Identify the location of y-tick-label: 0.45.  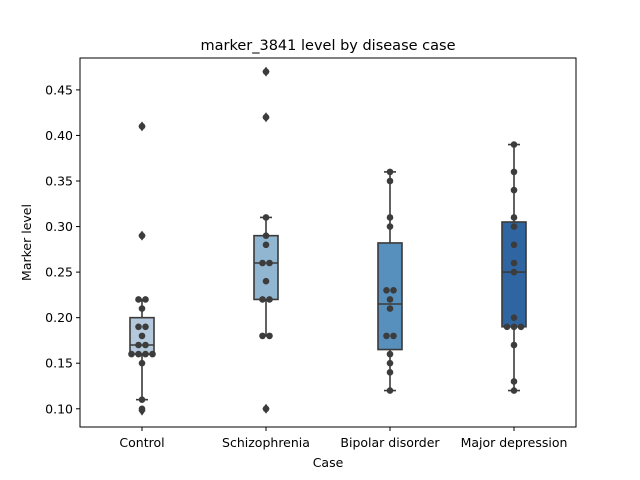
(59, 89).